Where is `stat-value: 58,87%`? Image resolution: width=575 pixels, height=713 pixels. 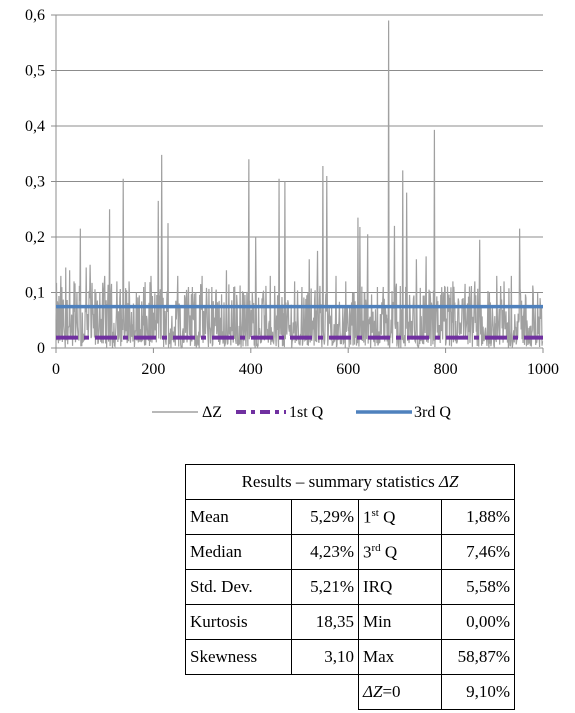
stat-value: 58,87% is located at coordinates (478, 657).